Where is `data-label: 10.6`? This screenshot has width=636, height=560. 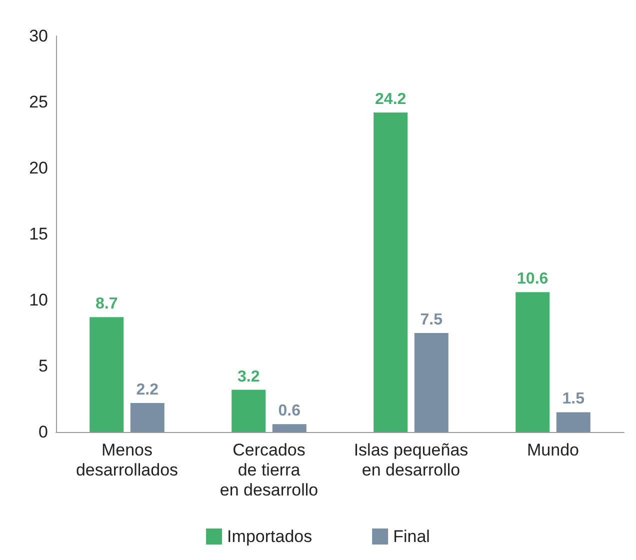
data-label: 10.6 is located at coordinates (532, 279).